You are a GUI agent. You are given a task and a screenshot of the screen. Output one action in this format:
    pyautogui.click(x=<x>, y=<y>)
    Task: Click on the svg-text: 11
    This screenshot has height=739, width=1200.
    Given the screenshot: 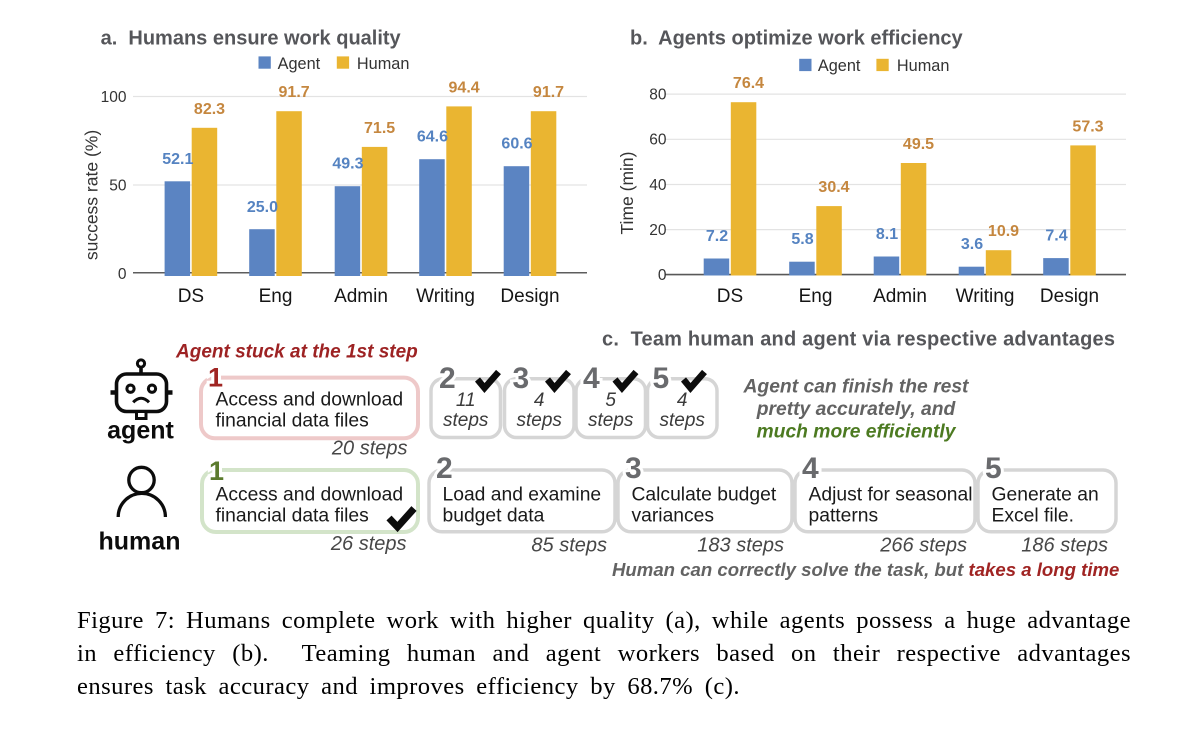 What is the action you would take?
    pyautogui.click(x=466, y=400)
    